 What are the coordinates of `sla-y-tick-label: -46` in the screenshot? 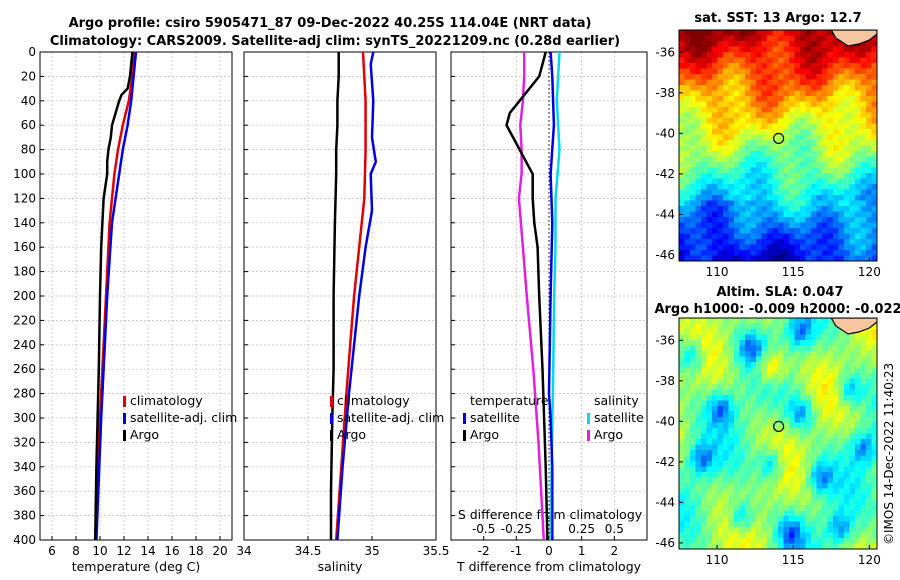 It's located at (665, 543).